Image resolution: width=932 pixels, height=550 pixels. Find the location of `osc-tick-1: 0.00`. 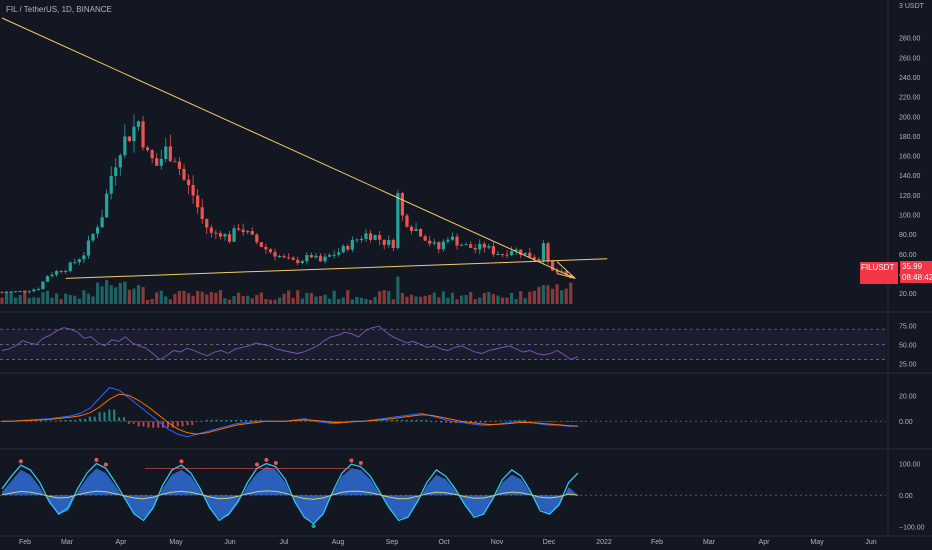

osc-tick-1: 0.00 is located at coordinates (906, 496).